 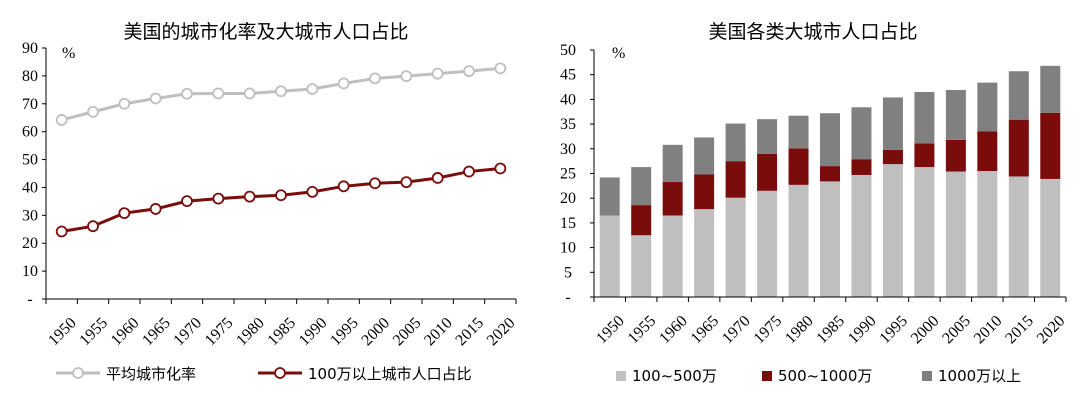 What do you see at coordinates (767, 208) in the screenshot?
I see `bar-stack-1975` at bounding box center [767, 208].